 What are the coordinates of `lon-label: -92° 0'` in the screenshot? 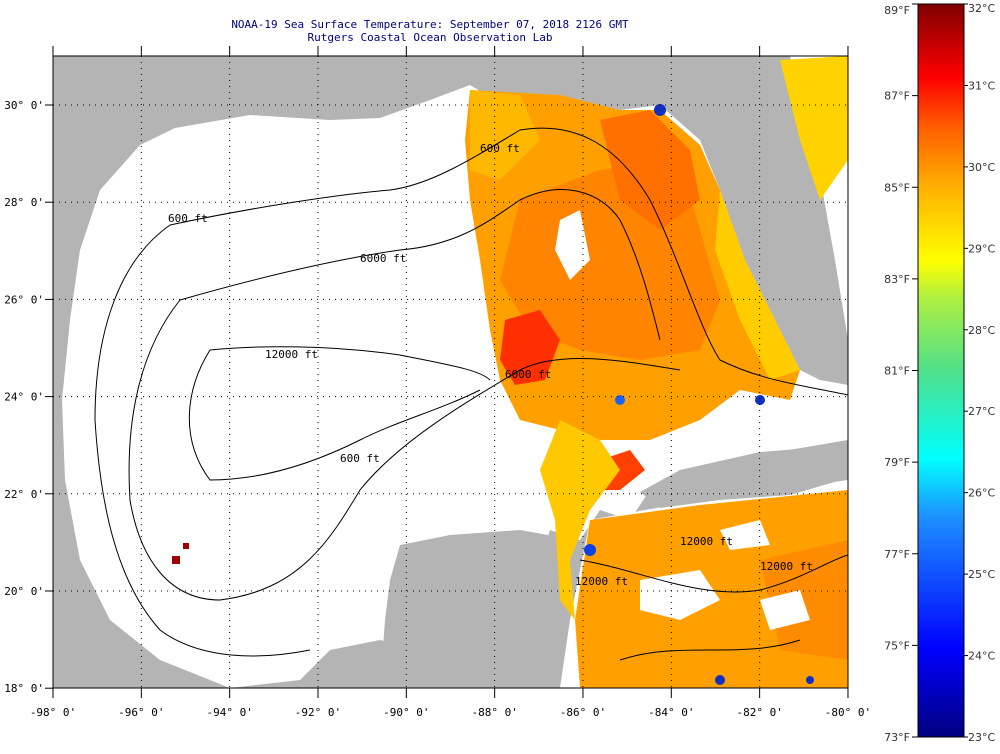 It's located at (318, 712).